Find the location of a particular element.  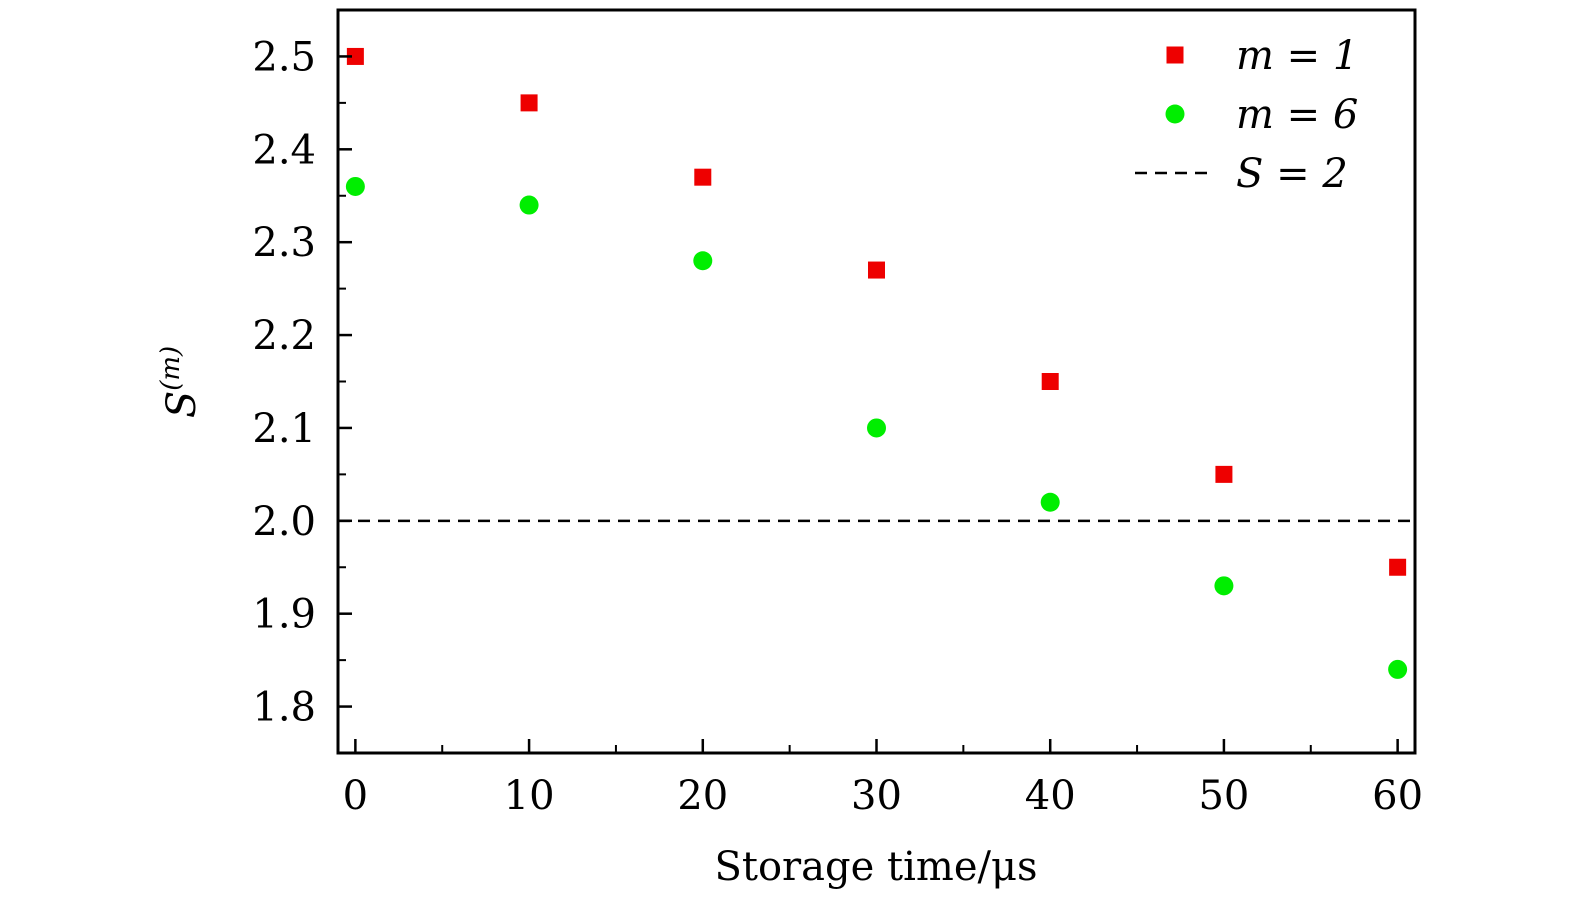

x-tick-label: 10 is located at coordinates (529, 796).